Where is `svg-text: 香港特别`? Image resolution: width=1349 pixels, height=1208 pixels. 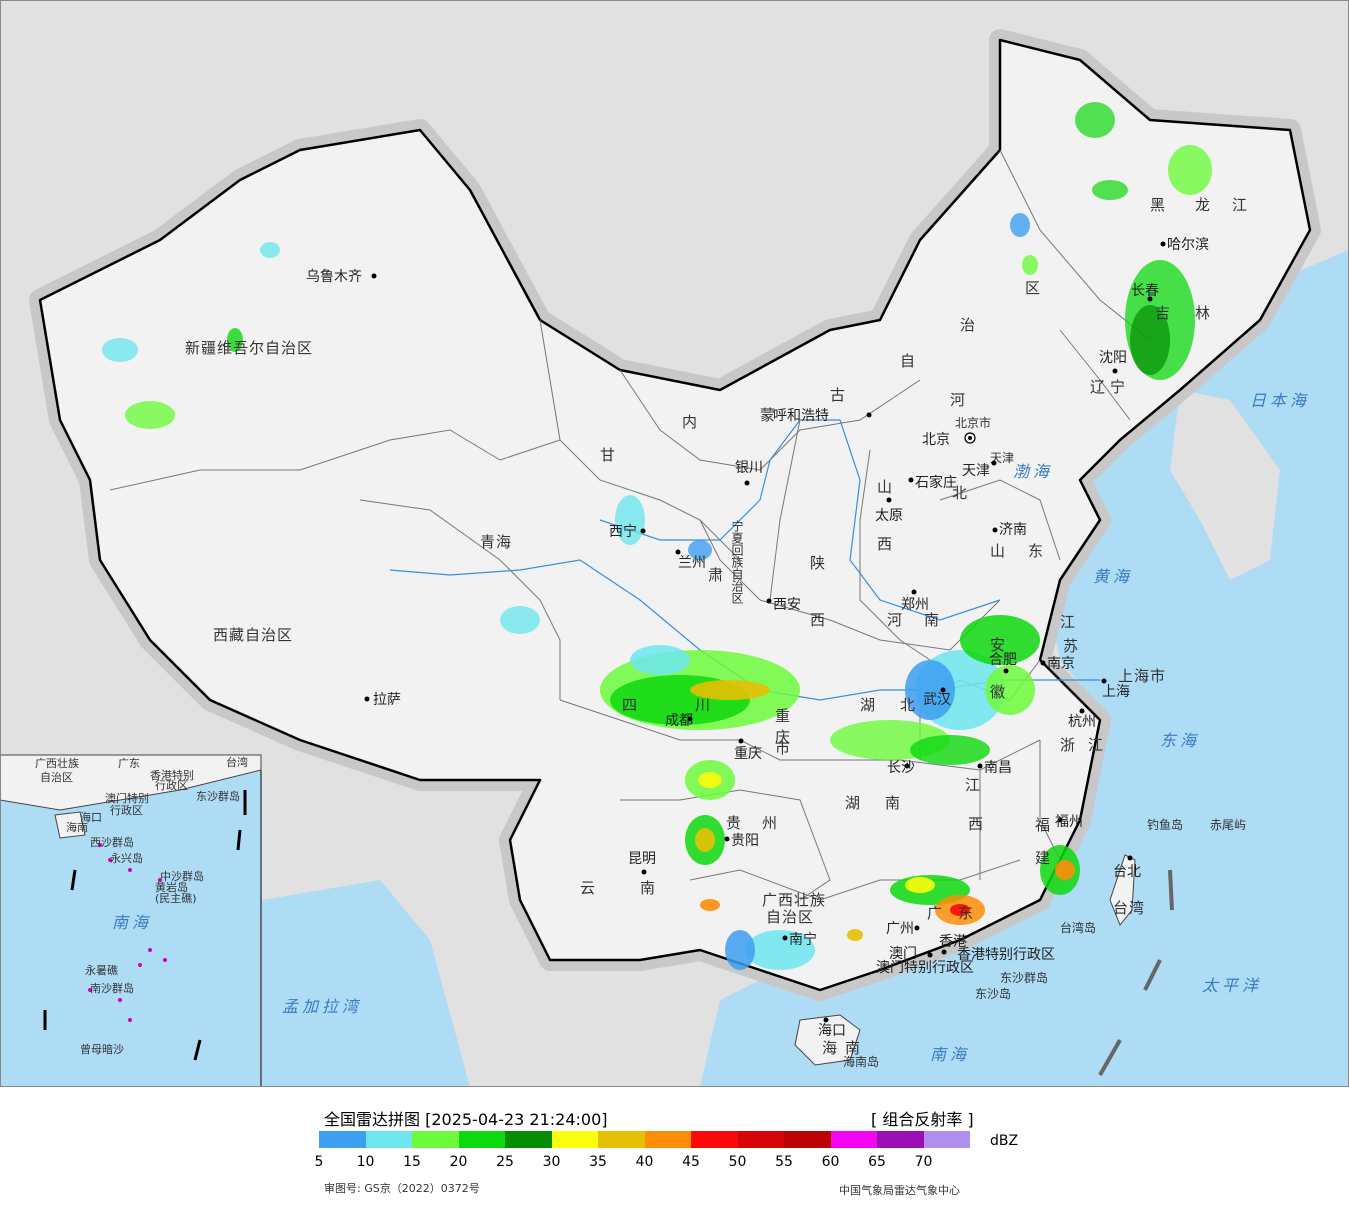 svg-text: 香港特别 is located at coordinates (172, 775).